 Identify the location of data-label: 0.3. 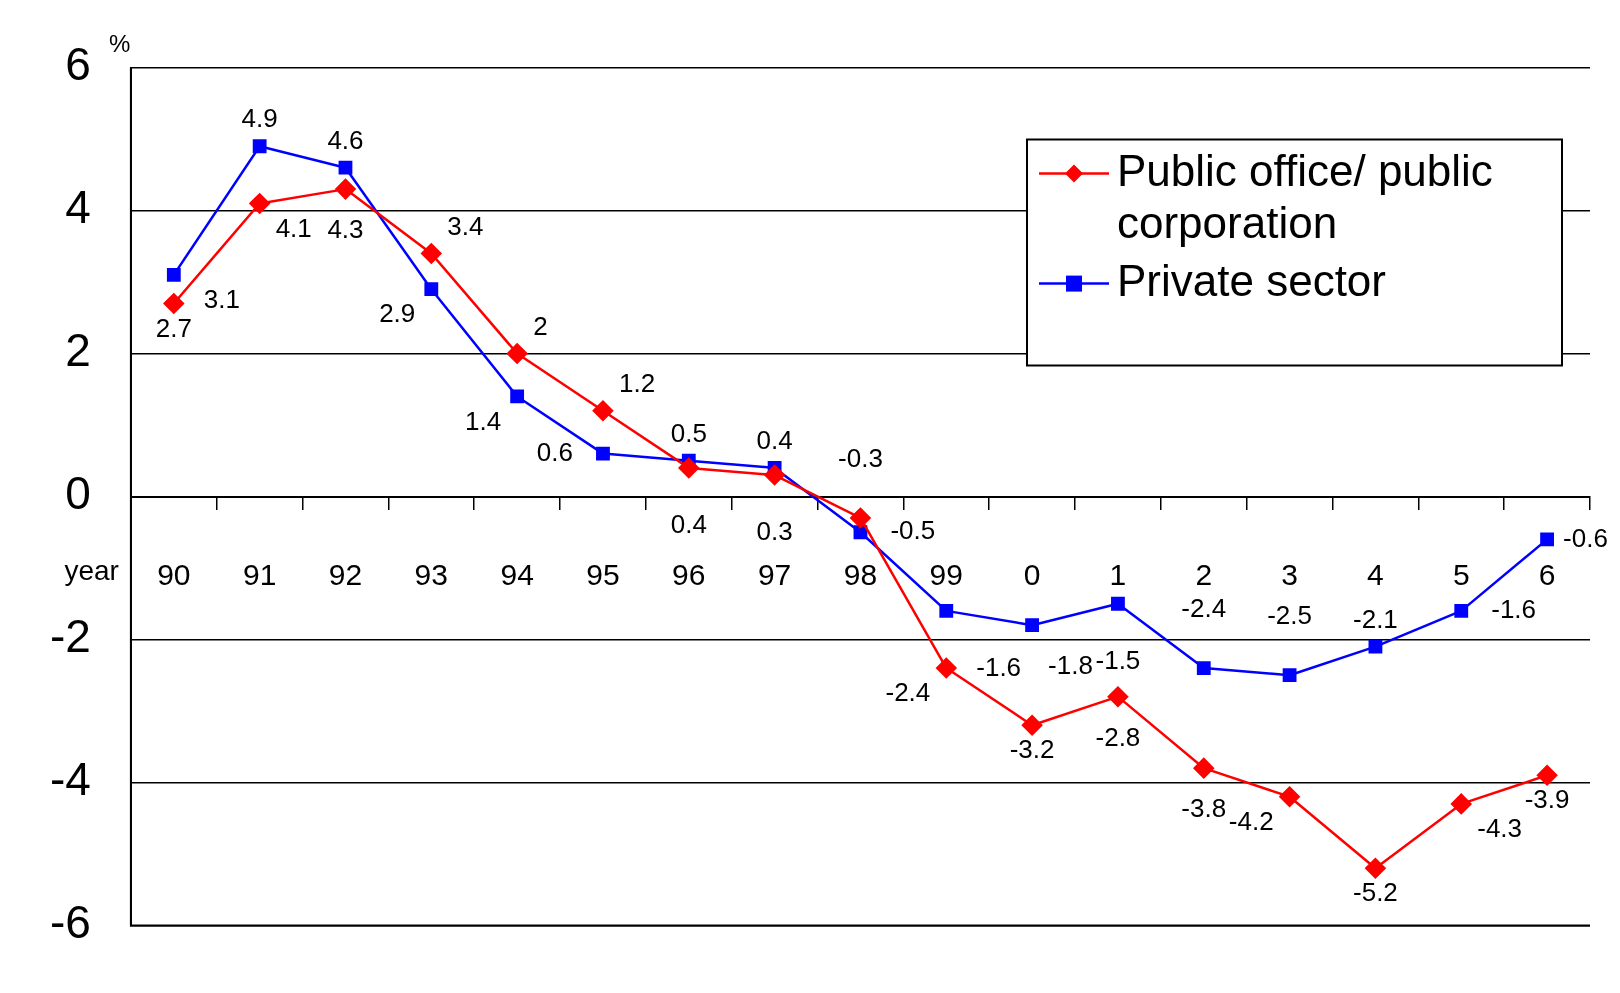
(774, 531).